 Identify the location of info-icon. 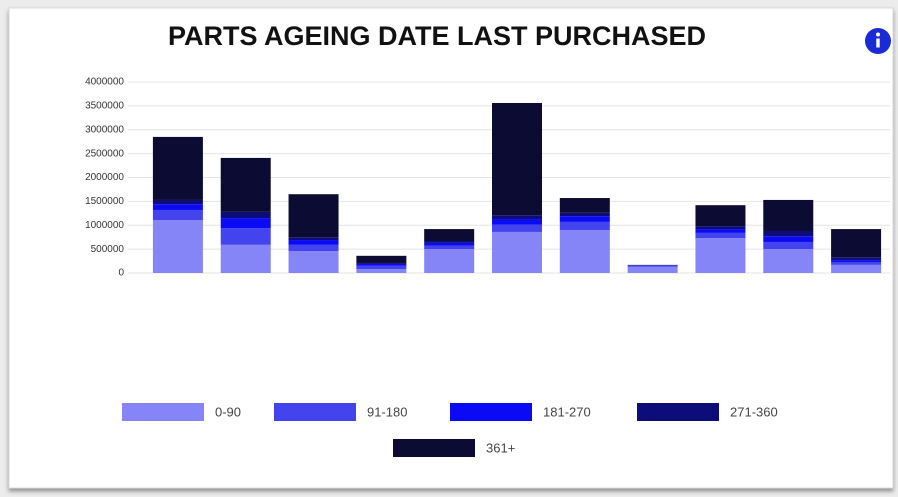
(878, 41).